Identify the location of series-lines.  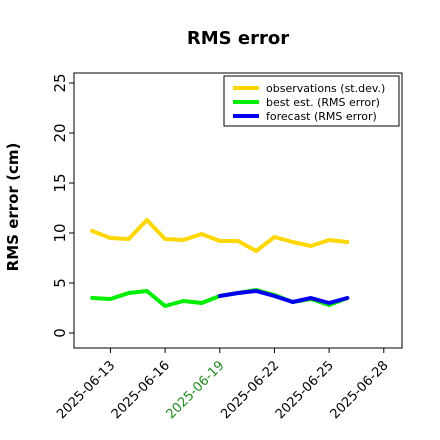
(220, 263).